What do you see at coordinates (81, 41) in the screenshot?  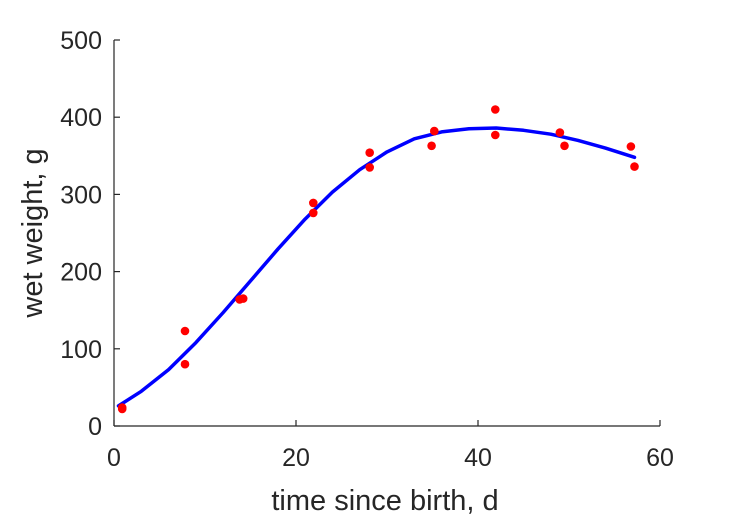 I see `y-tick-label: 500` at bounding box center [81, 41].